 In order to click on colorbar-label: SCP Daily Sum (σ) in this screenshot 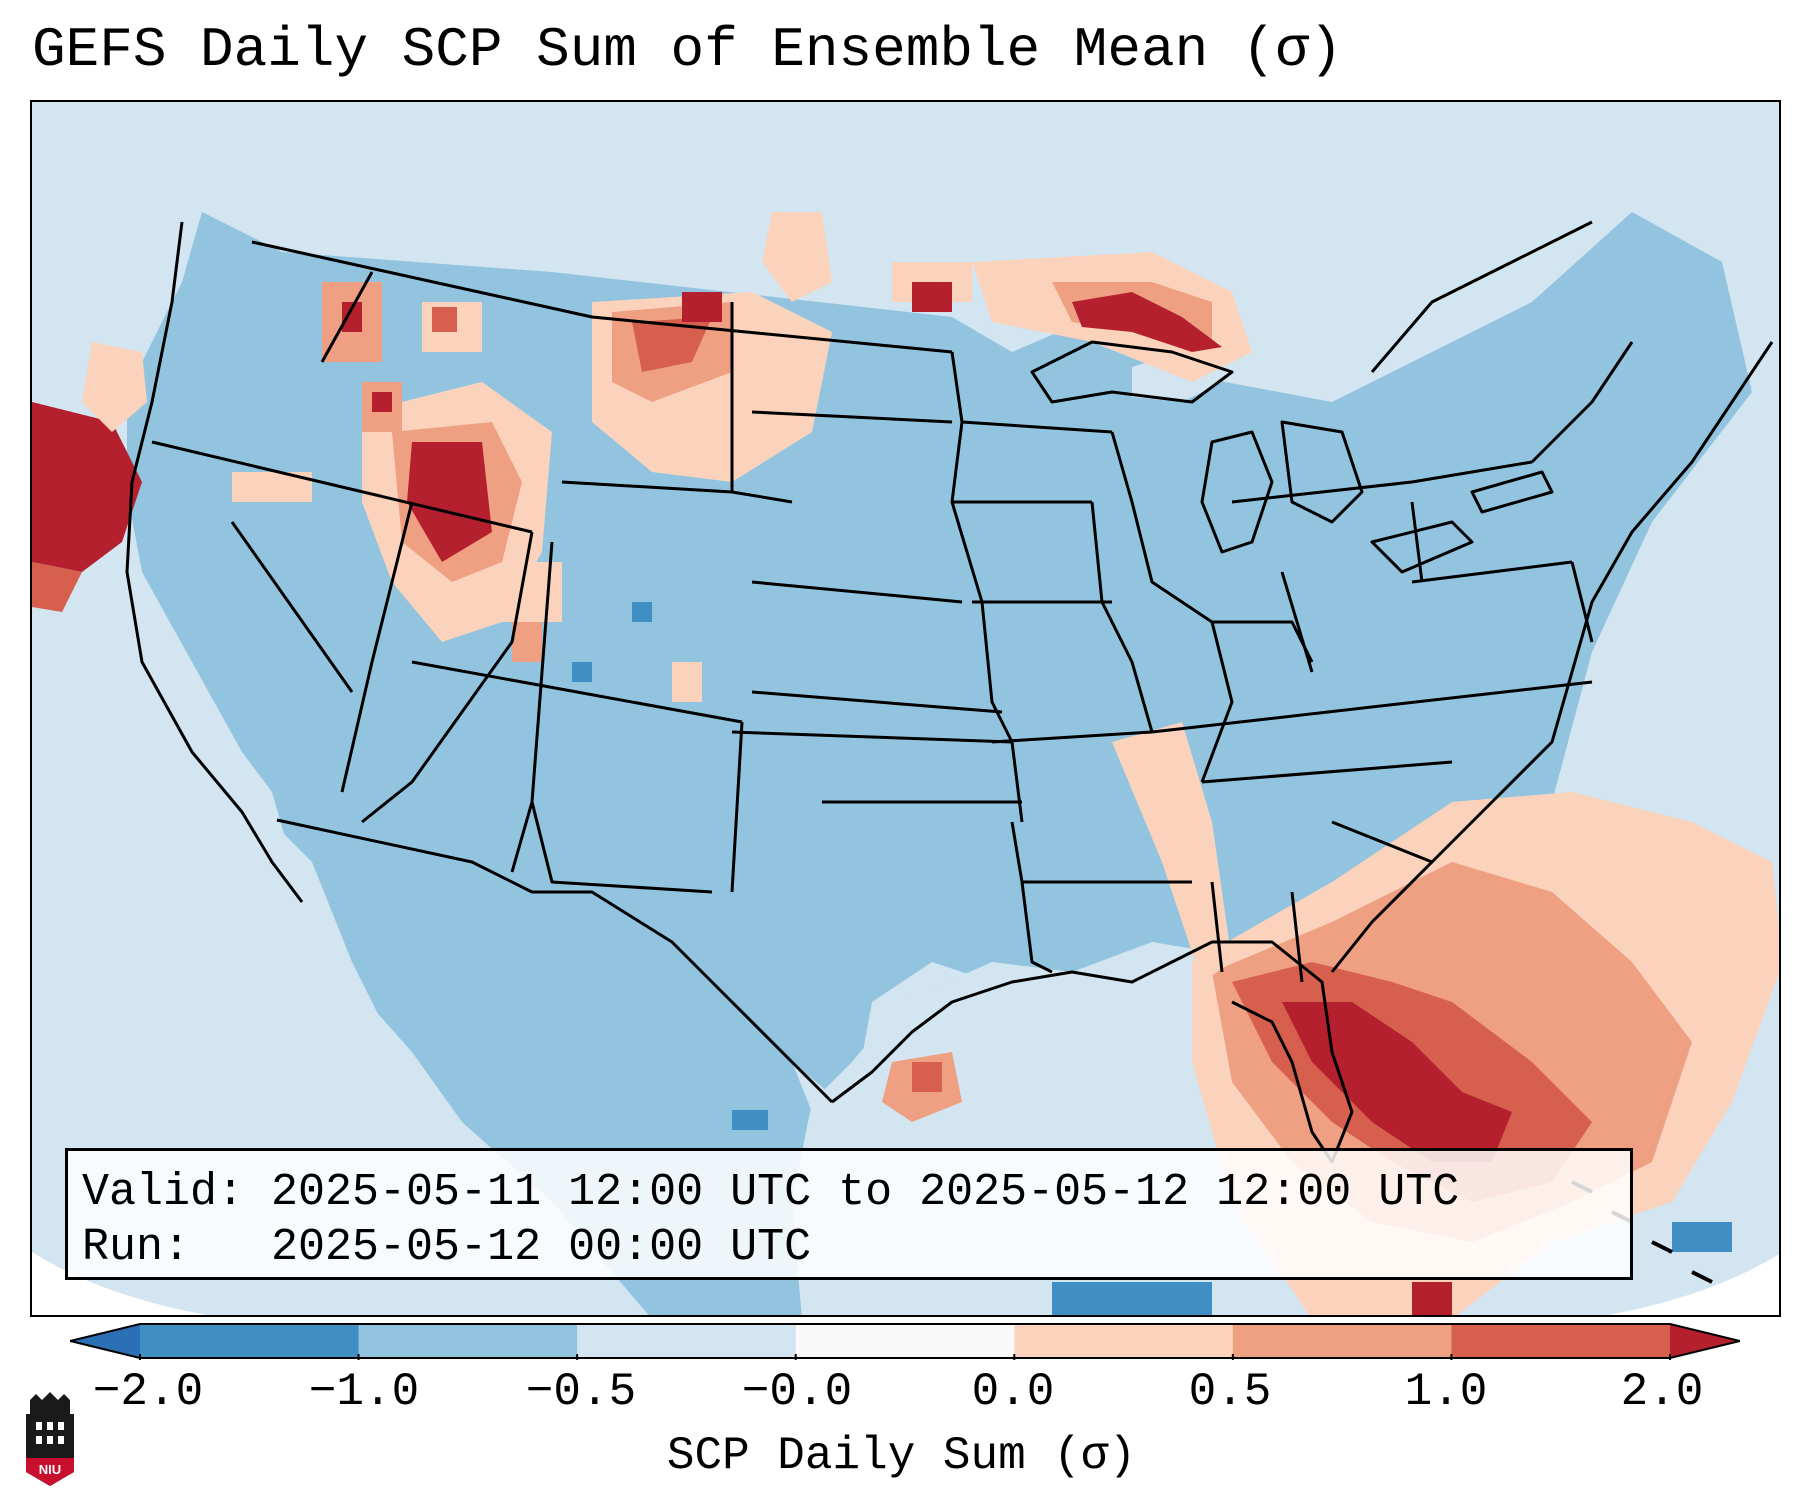, I will do `click(901, 1456)`.